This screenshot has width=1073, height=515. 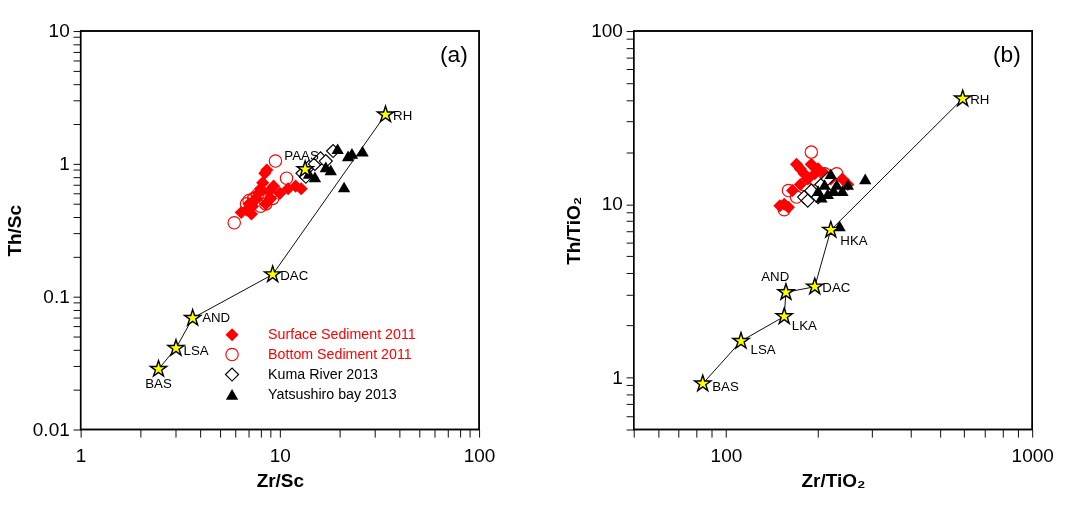 What do you see at coordinates (804, 325) in the screenshot?
I see `annotation: LKA` at bounding box center [804, 325].